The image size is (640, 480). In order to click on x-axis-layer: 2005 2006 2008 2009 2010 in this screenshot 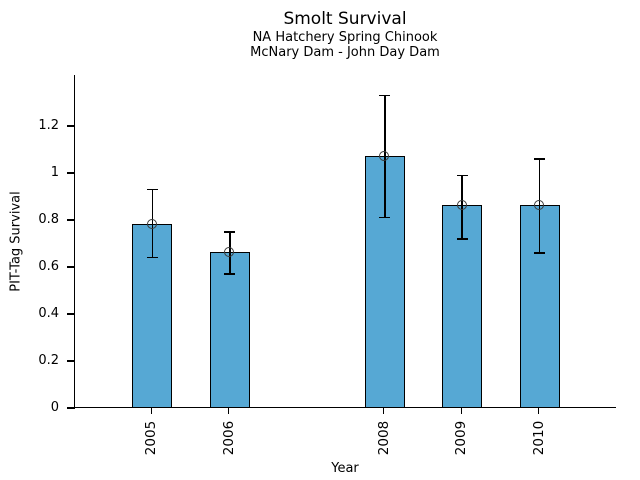, I will do `click(345, 444)`.